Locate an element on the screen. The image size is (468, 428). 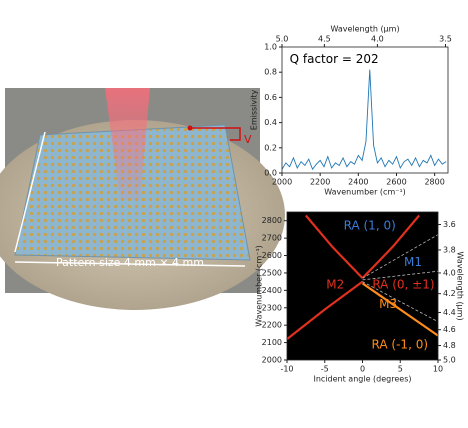
plot-background is located at coordinates (362, 286).